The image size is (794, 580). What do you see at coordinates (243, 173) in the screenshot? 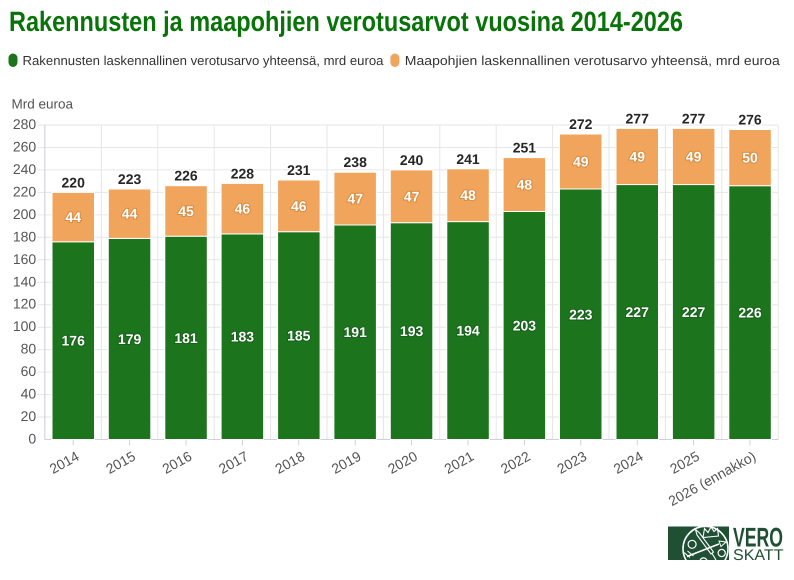
I see `svg-text: 228` at bounding box center [243, 173].